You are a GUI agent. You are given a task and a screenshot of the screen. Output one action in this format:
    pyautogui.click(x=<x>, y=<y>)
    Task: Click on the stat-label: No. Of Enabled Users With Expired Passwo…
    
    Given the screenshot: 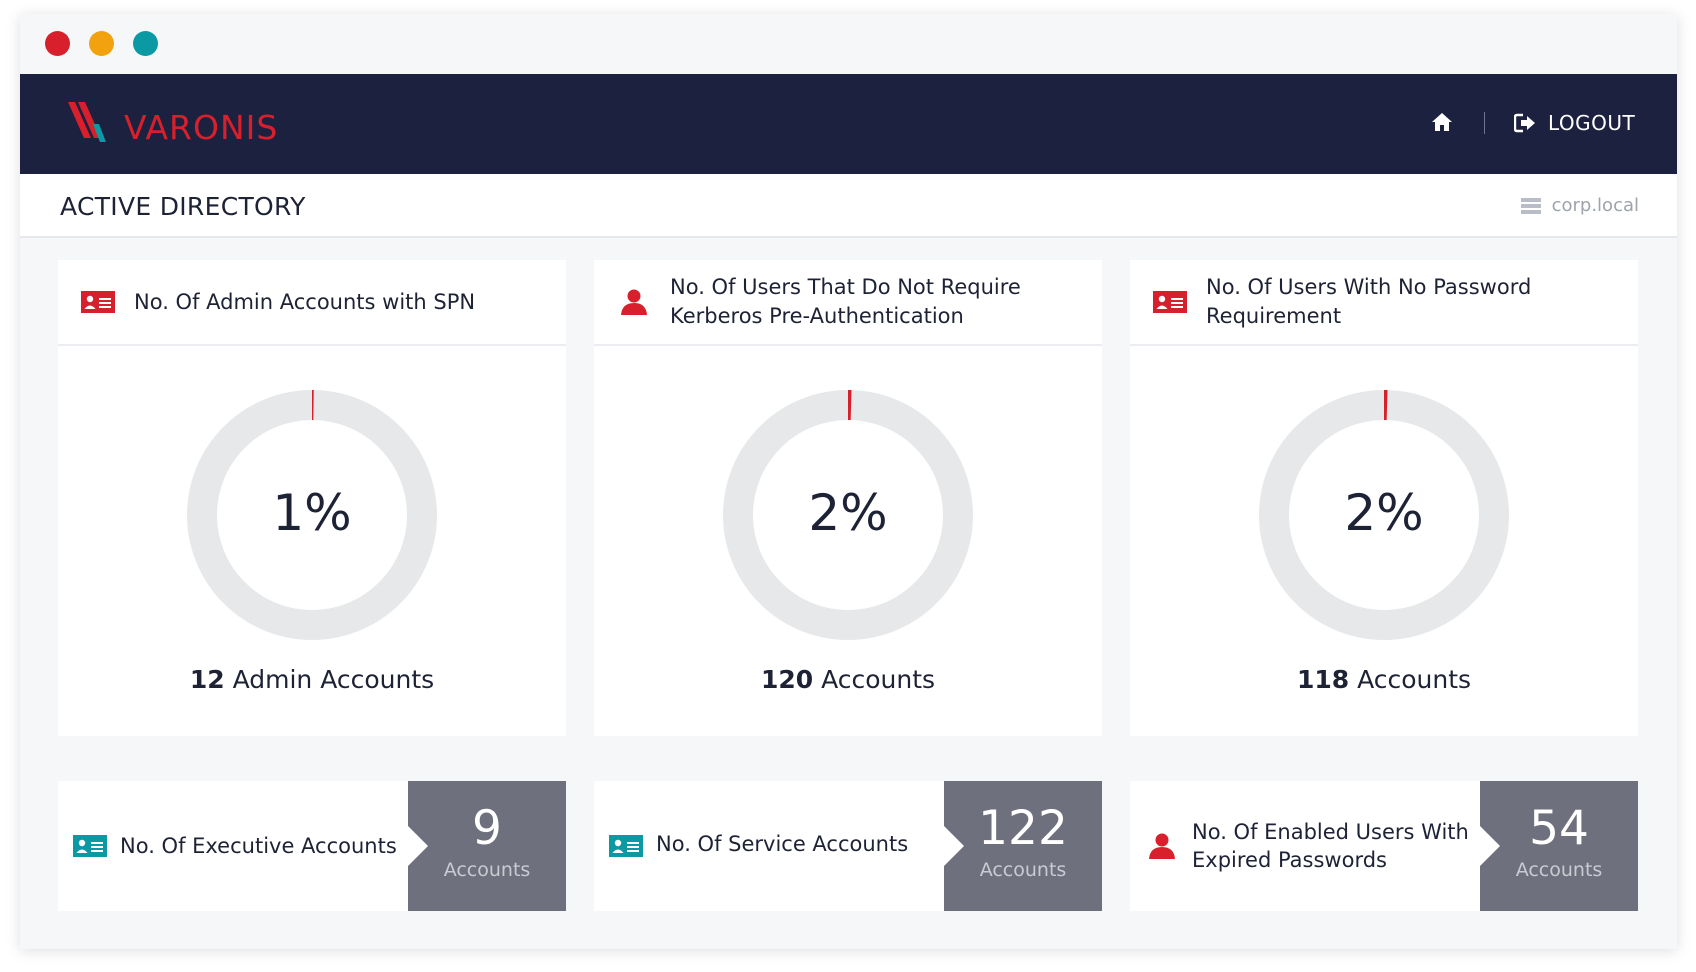 What is the action you would take?
    pyautogui.click(x=1330, y=846)
    